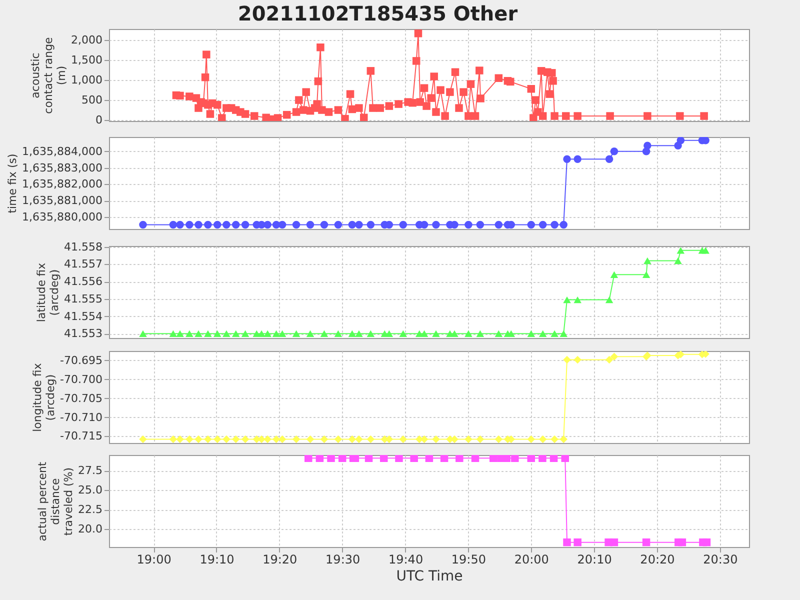 This screenshot has width=800, height=600. I want to click on x-tick-label: 19:00, so click(154, 559).